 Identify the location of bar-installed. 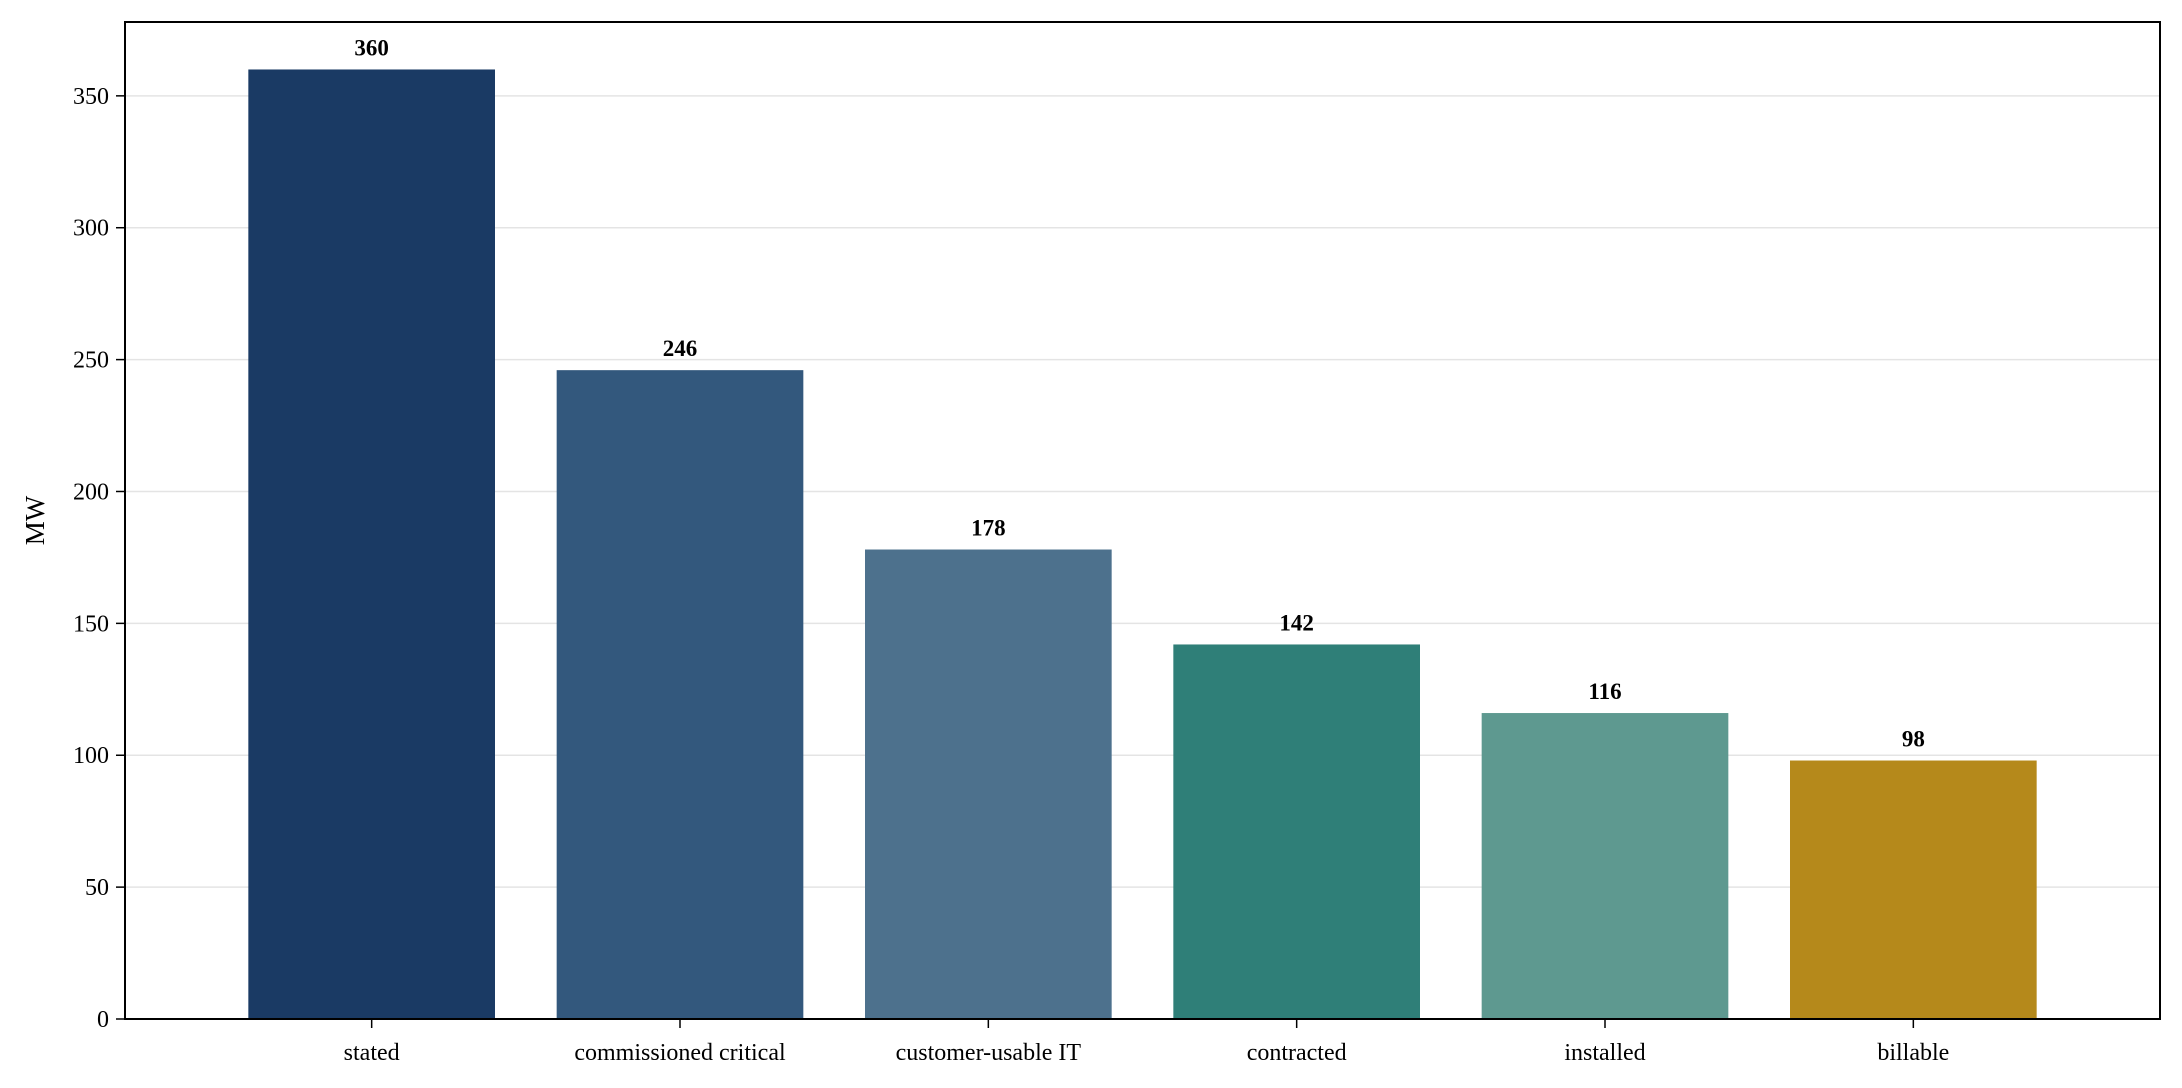
(1605, 866).